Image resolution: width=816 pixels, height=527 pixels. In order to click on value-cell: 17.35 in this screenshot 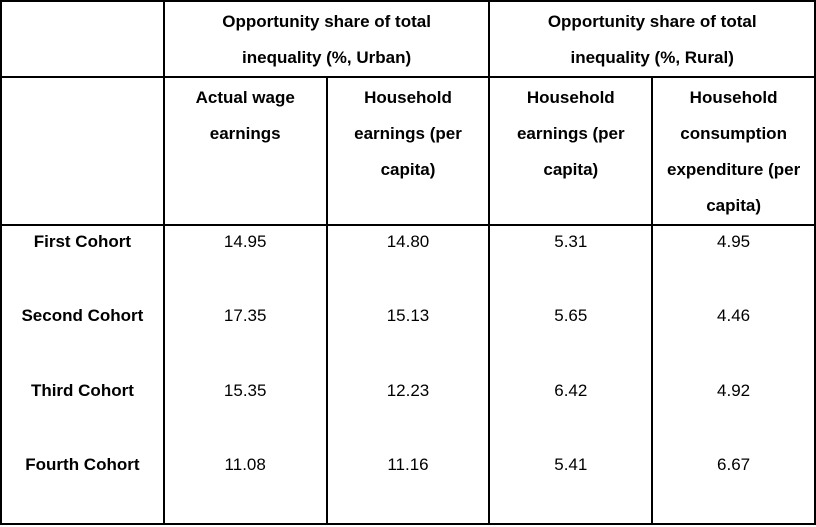, I will do `click(245, 337)`.